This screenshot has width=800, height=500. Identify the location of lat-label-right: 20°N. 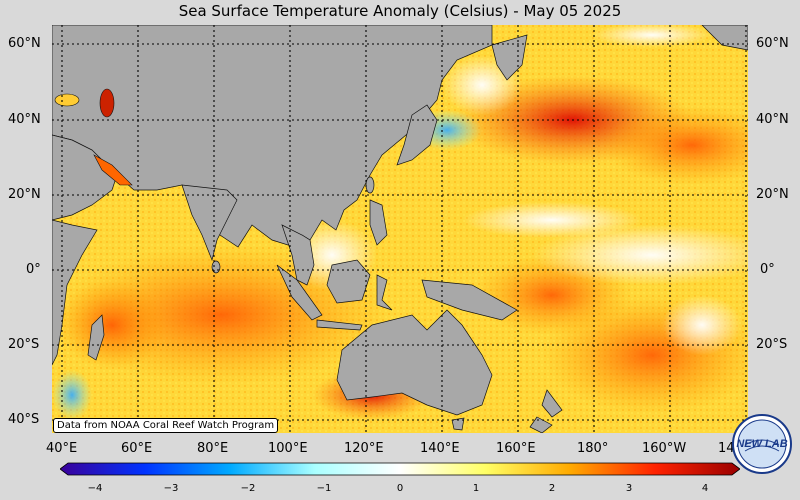
(772, 194).